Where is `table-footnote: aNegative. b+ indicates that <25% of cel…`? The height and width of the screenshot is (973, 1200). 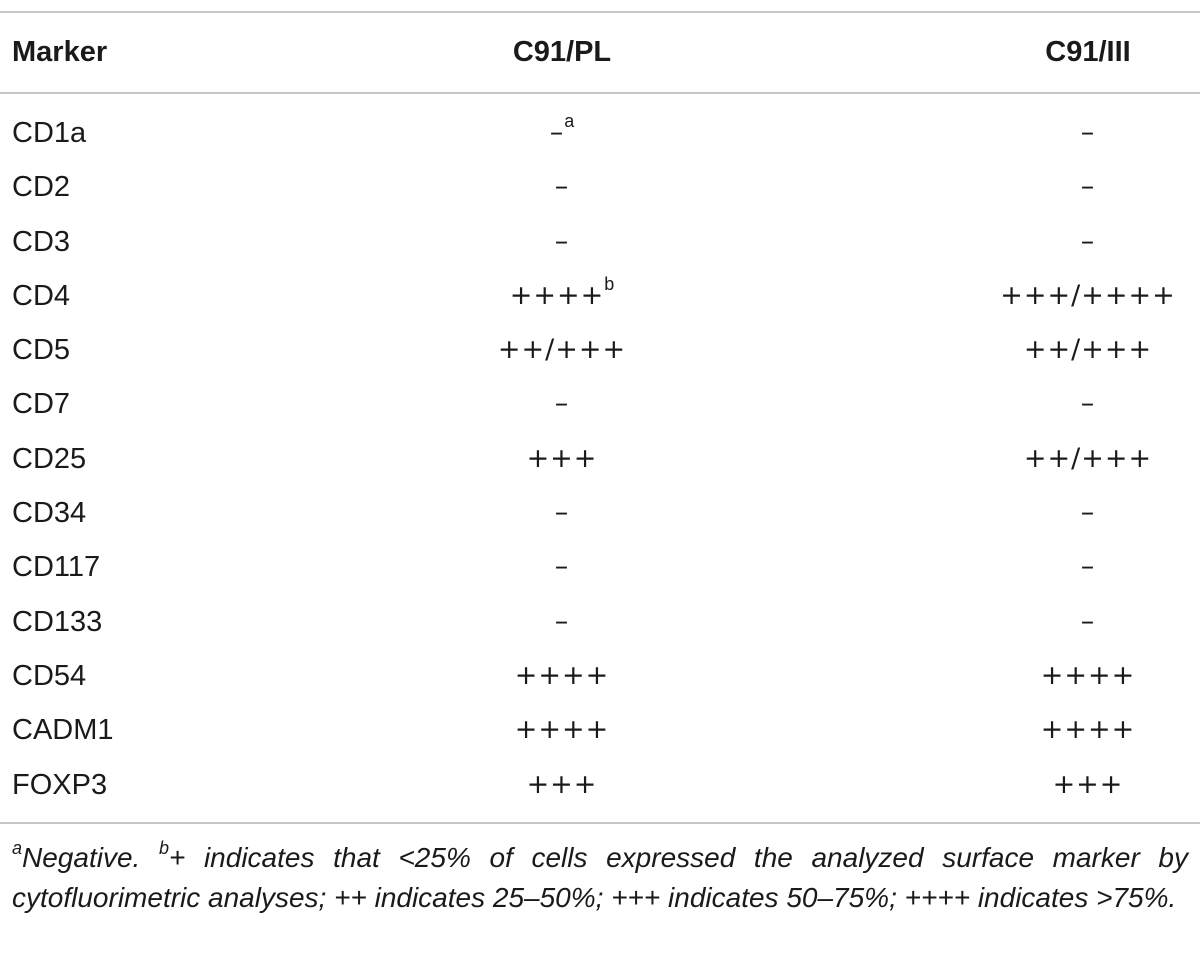
table-footnote: aNegative. b+ indicates that <25% of cel… is located at coordinates (600, 878).